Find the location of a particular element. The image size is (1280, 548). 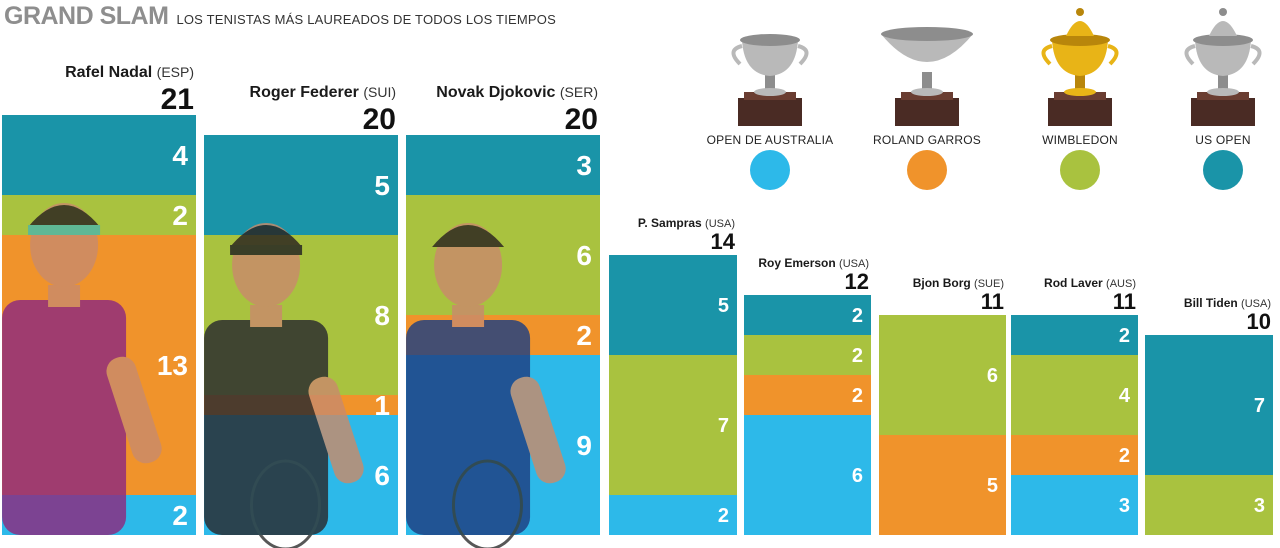

player-photo-novak-djokovic is located at coordinates (486, 385).